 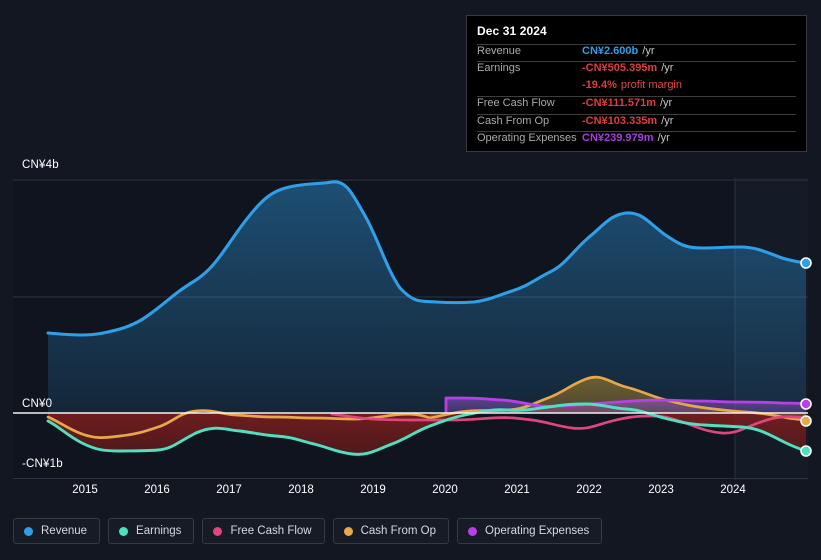 I want to click on legend-item-cash-from-op: Cash From Op, so click(x=391, y=531).